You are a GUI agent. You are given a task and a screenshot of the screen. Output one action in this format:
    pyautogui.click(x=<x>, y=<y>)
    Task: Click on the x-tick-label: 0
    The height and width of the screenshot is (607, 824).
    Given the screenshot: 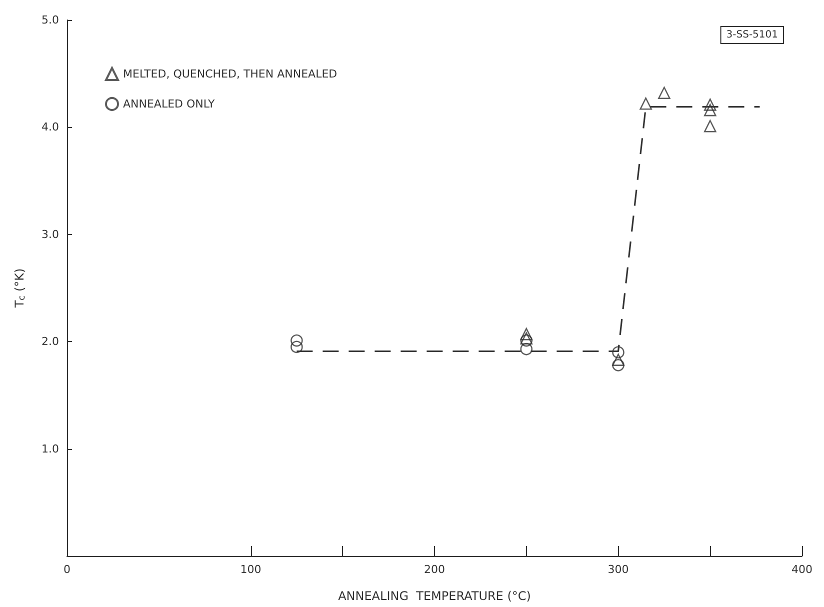 What is the action you would take?
    pyautogui.click(x=67, y=569)
    